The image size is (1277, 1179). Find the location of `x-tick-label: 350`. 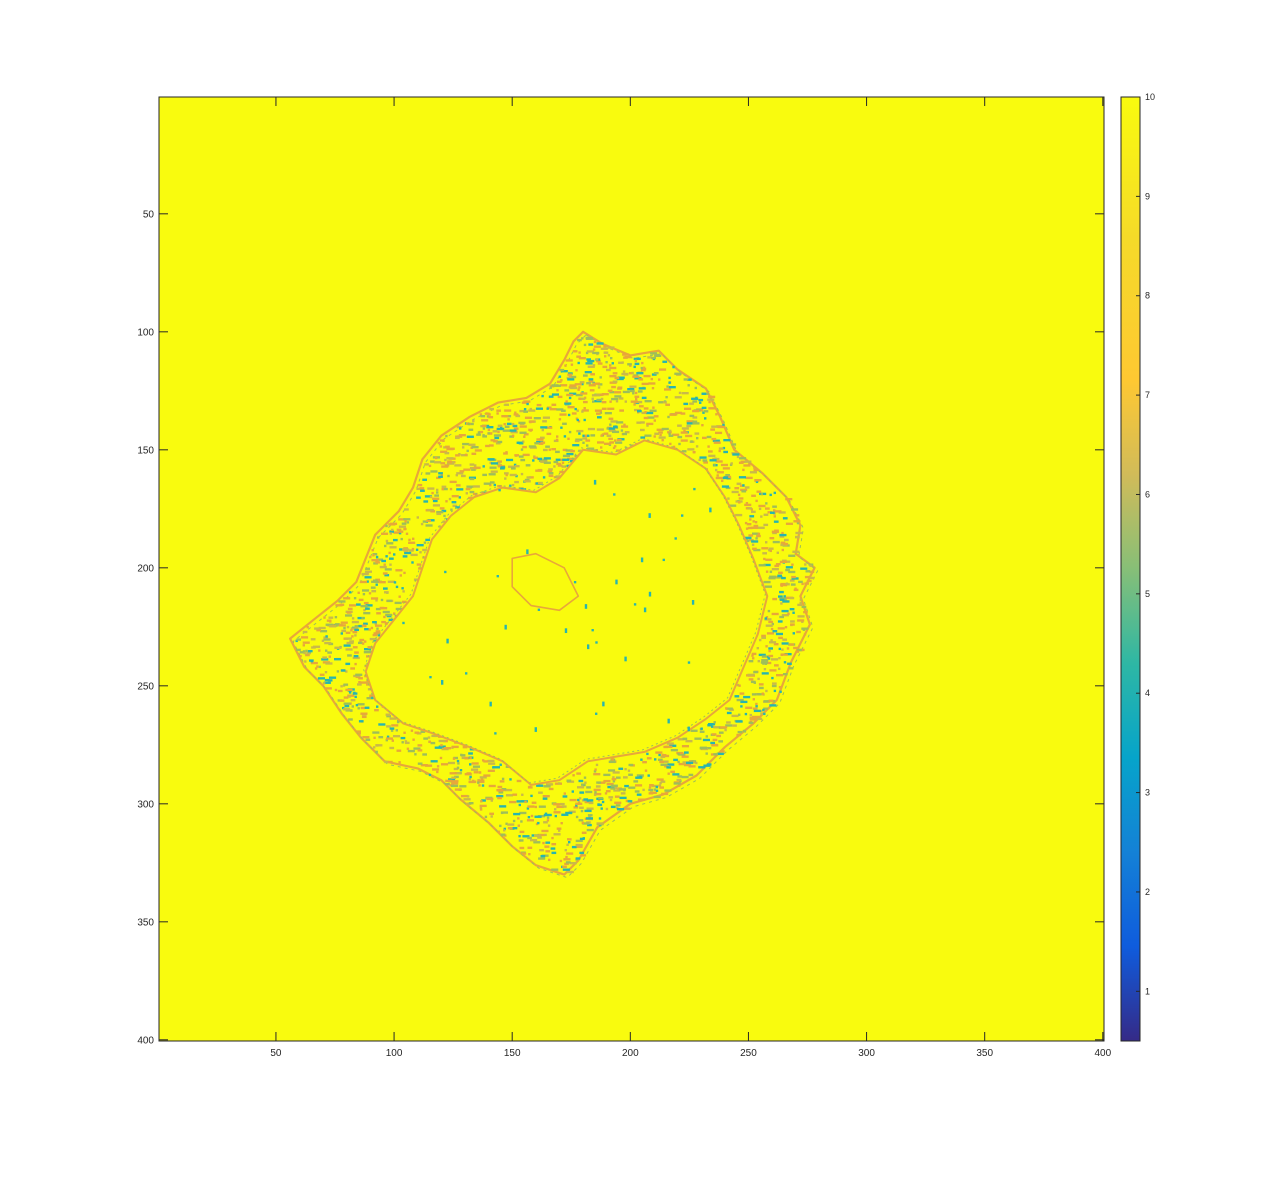

x-tick-label: 350 is located at coordinates (984, 1053).